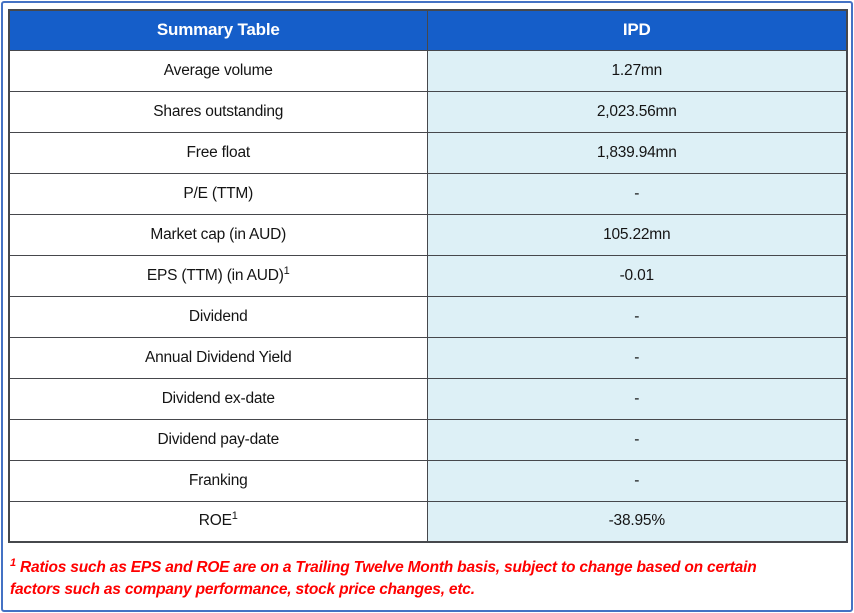 Image resolution: width=854 pixels, height=613 pixels. I want to click on metric-label-cell: Market cap (in AUD), so click(218, 234).